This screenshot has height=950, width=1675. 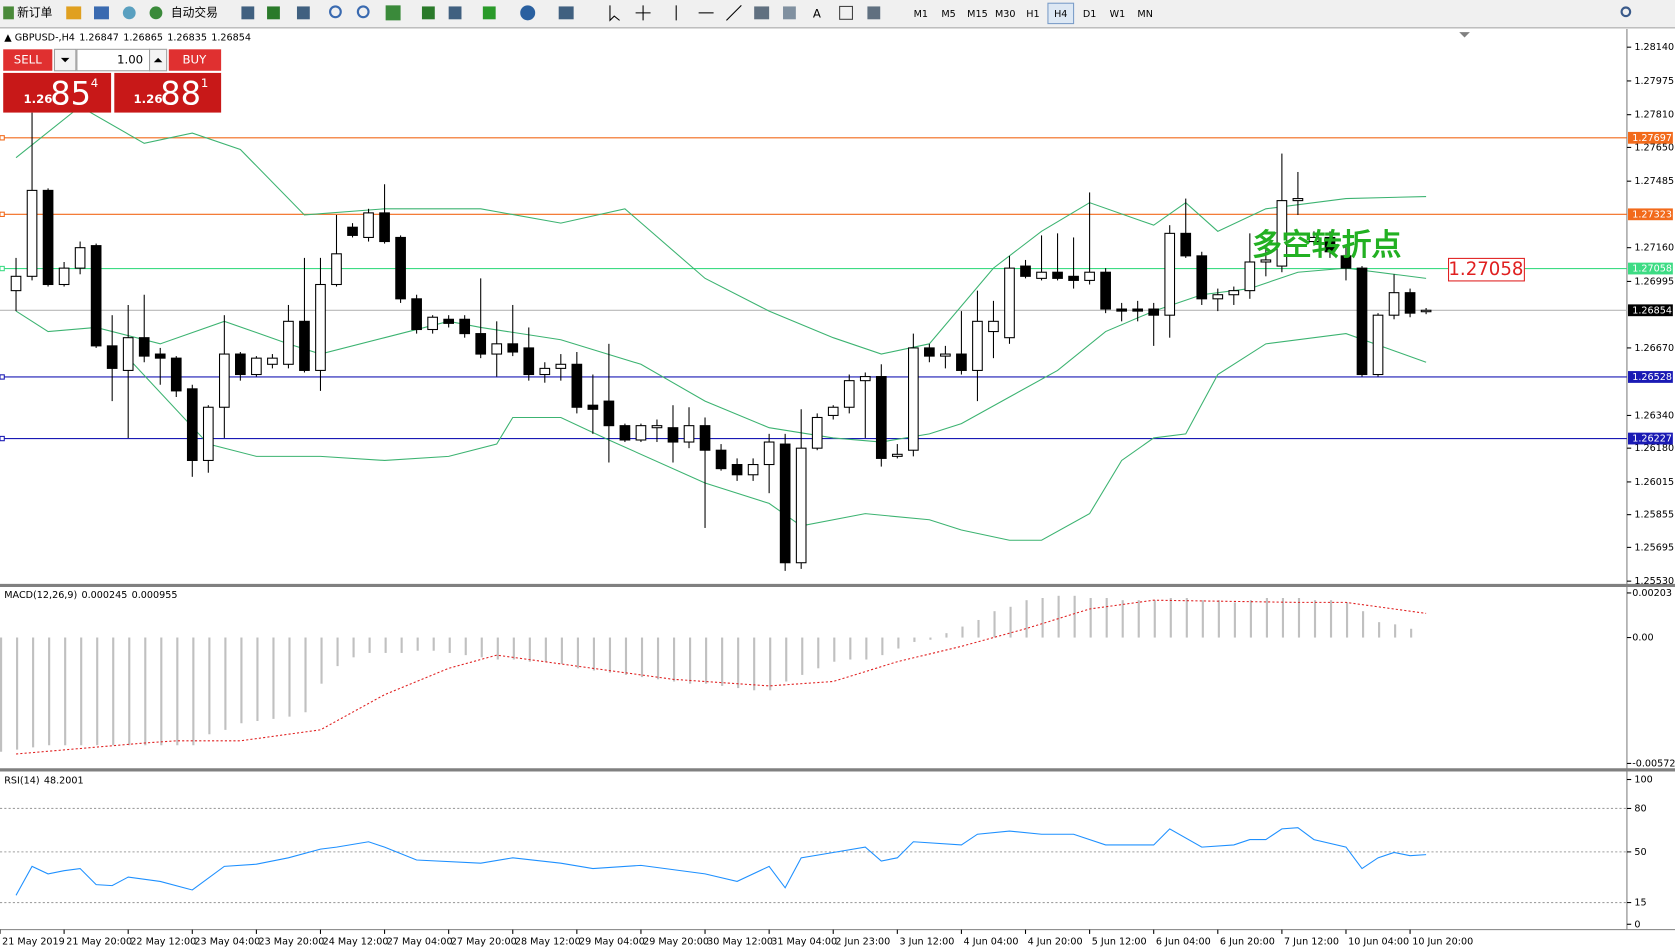 I want to click on sell-price-box, so click(x=57, y=92).